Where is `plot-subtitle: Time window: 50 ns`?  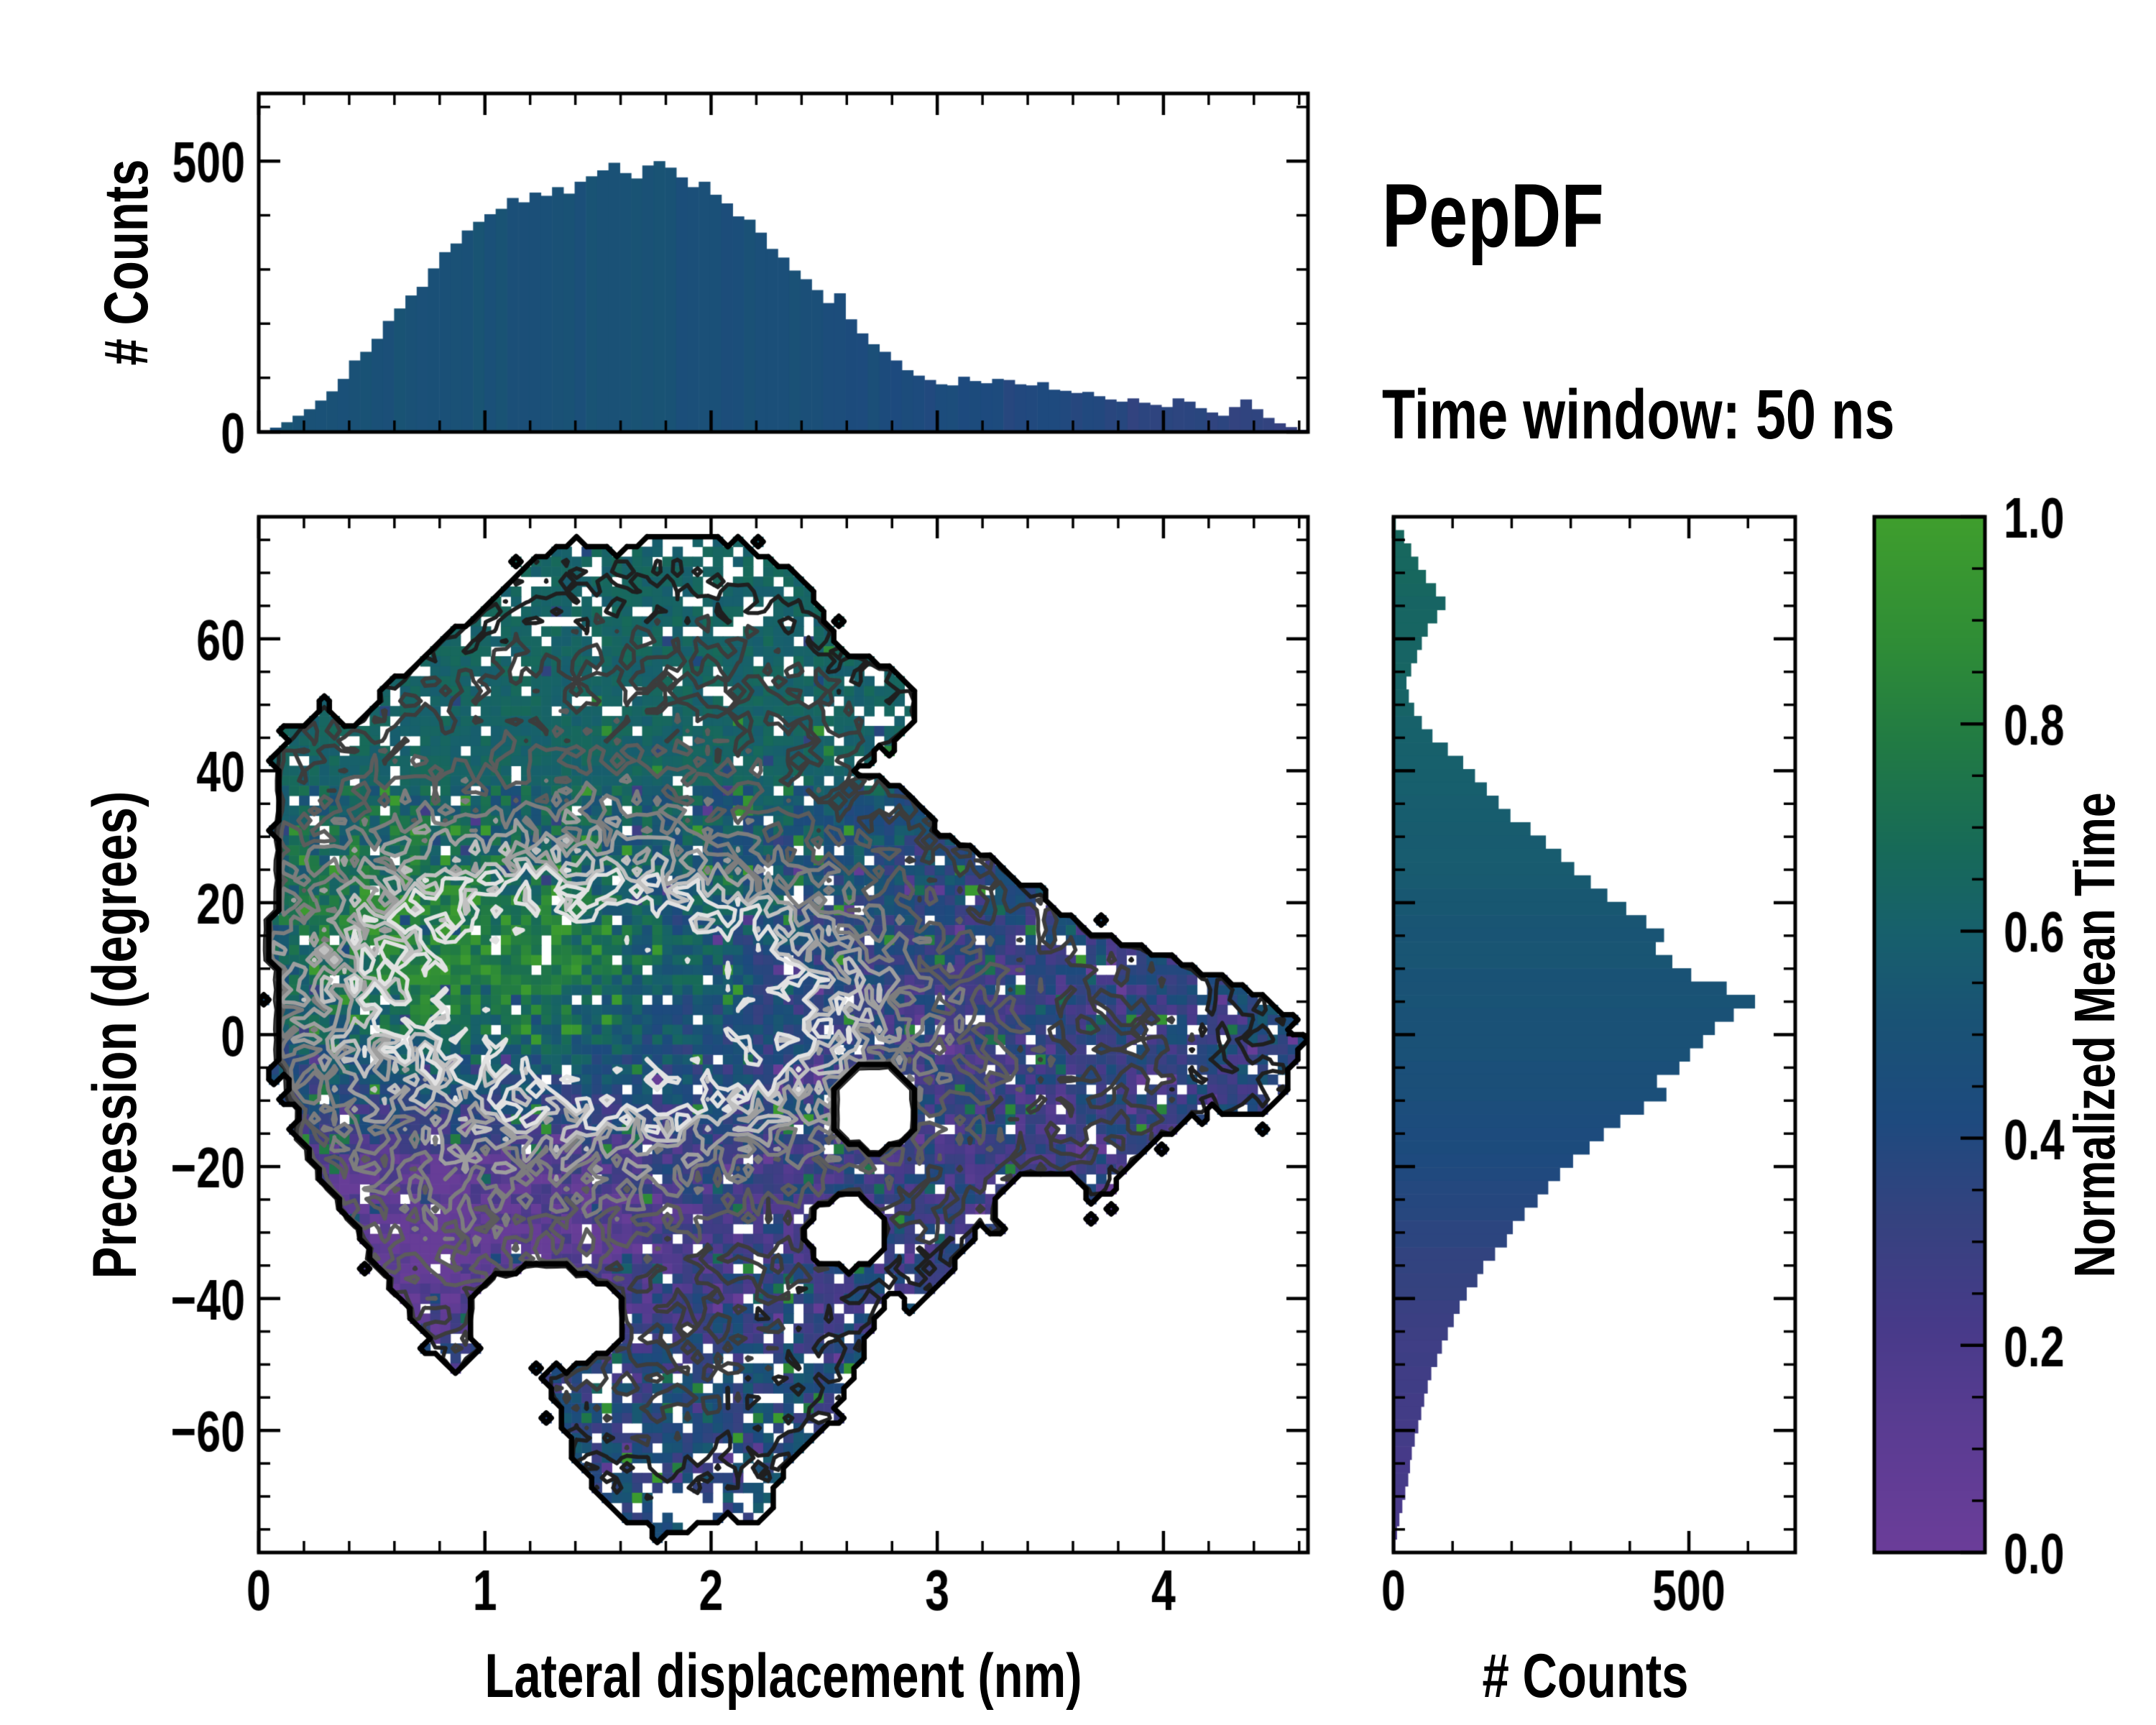
plot-subtitle: Time window: 50 ns is located at coordinates (1638, 414).